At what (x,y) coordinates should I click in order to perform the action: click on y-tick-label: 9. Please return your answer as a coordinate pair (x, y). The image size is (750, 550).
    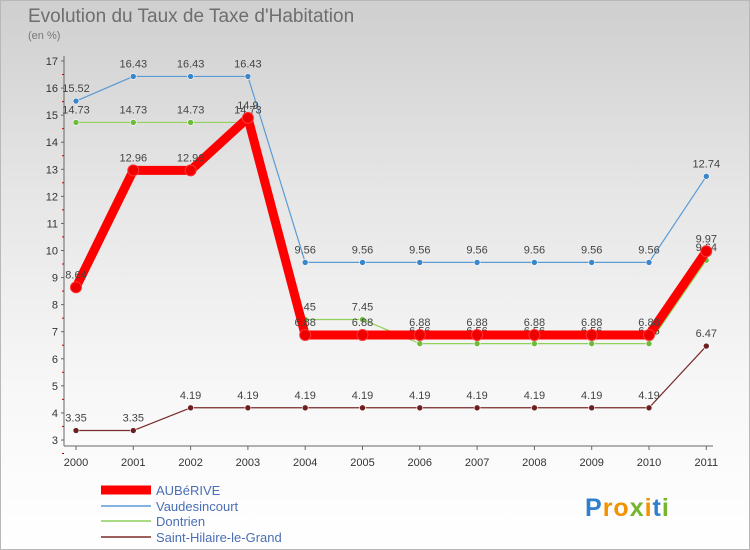
    Looking at the image, I should click on (55, 279).